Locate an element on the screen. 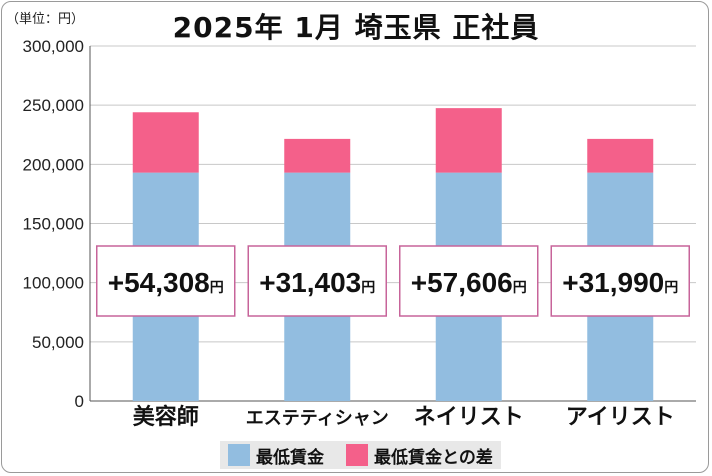 The width and height of the screenshot is (712, 476). difference-label: +57,606円 is located at coordinates (469, 282).